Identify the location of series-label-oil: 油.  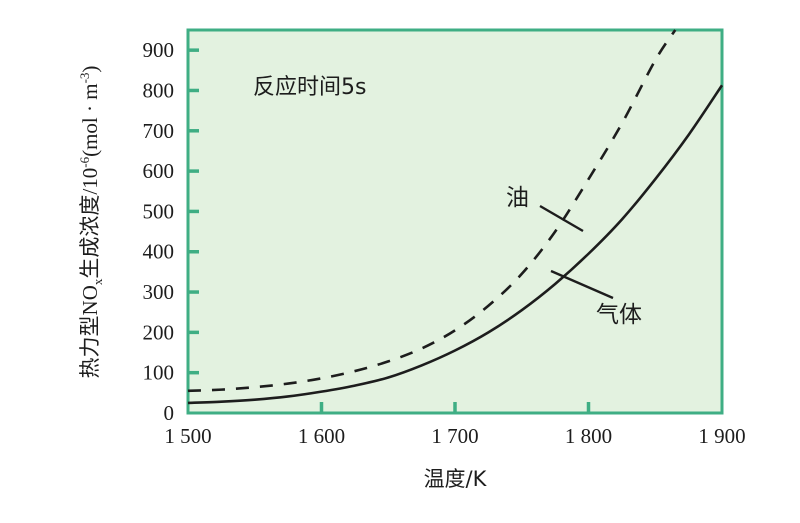
(517, 198).